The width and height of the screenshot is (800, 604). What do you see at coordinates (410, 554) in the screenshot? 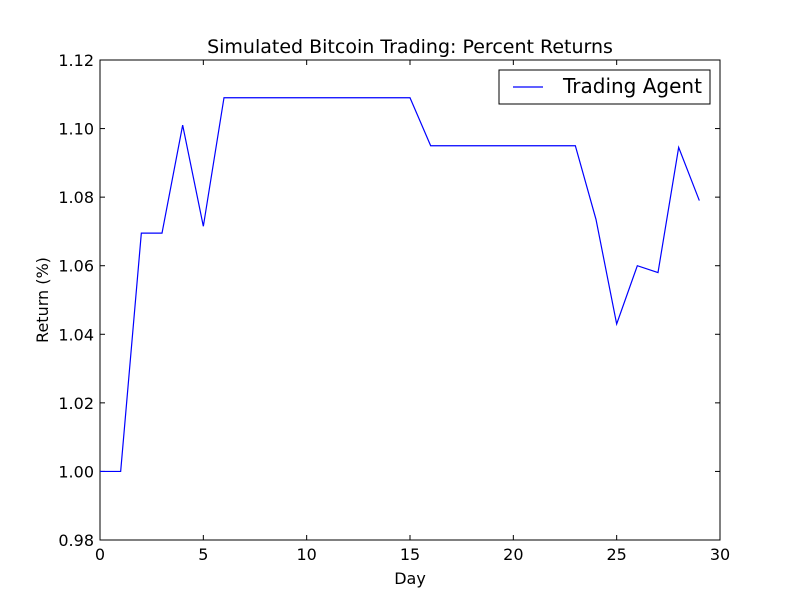
I see `x-tick-label: 15` at bounding box center [410, 554].